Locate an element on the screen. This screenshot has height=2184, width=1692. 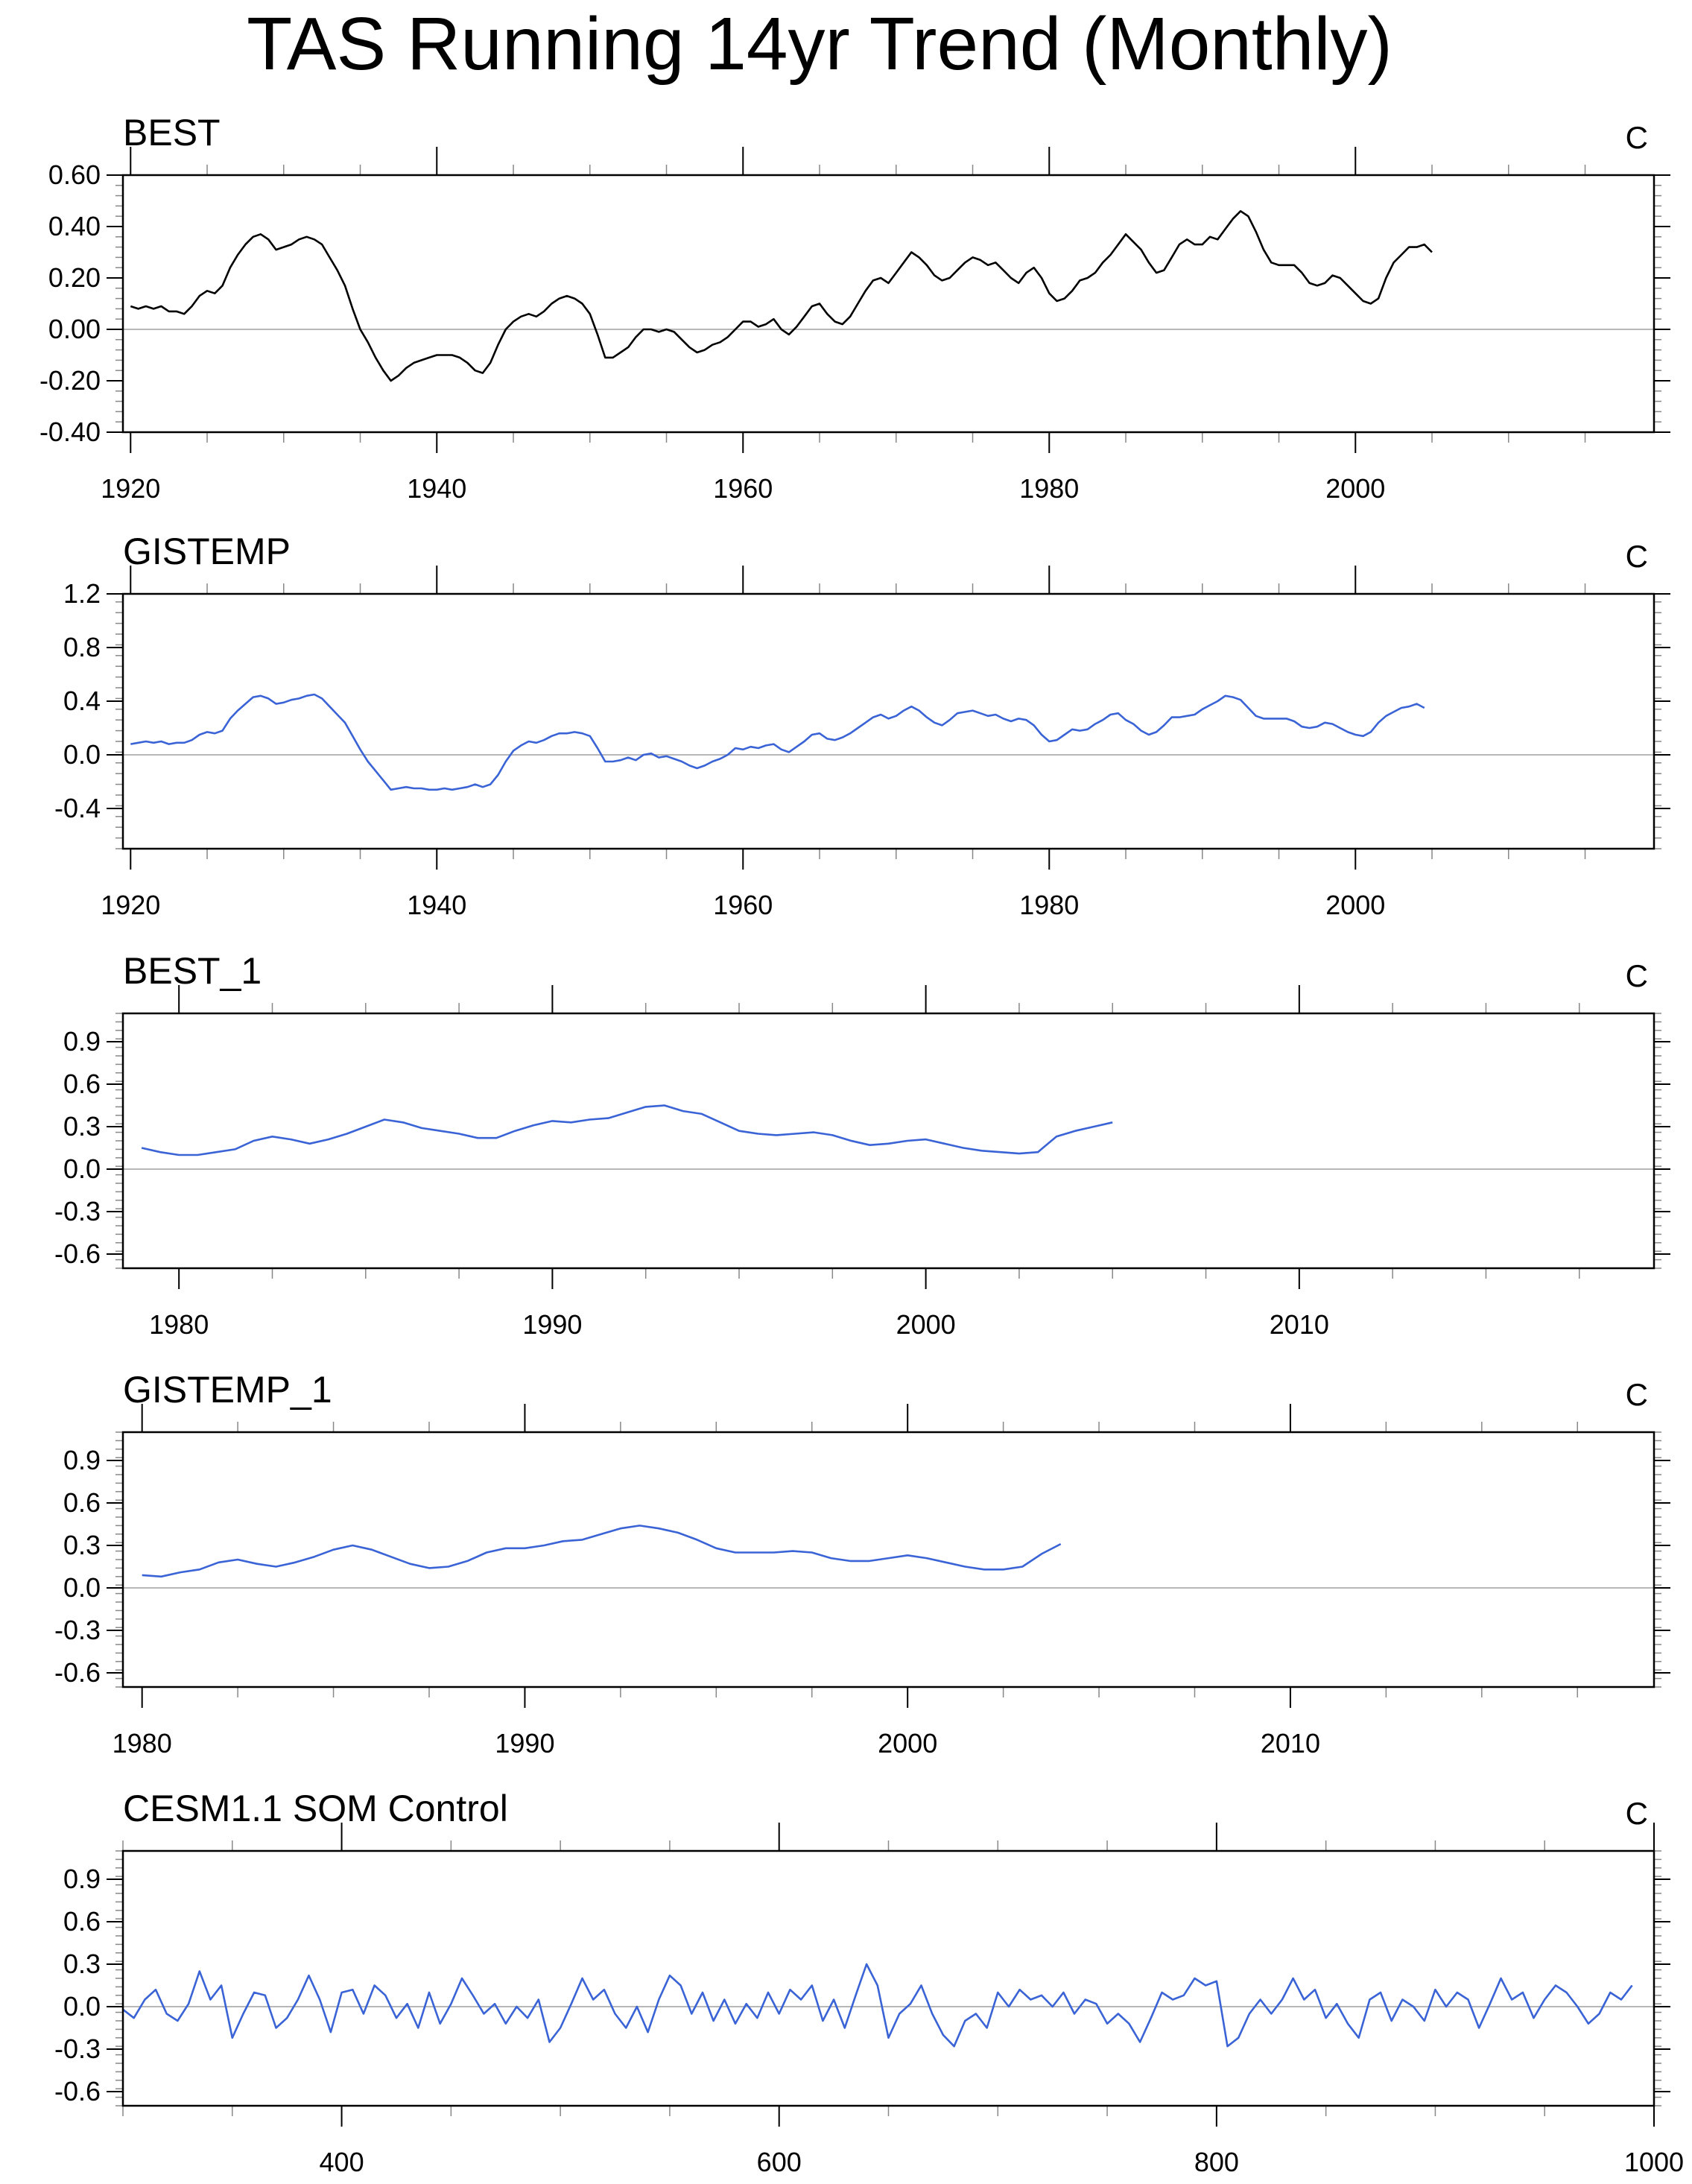
xtick-label: 400 is located at coordinates (342, 2162).